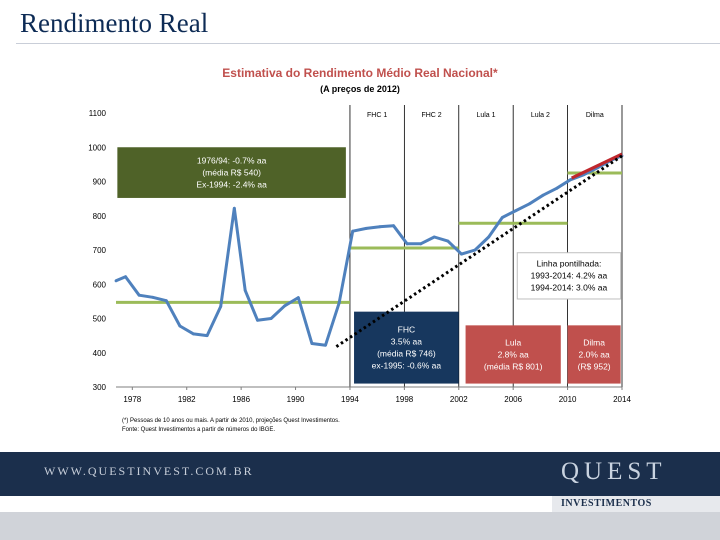 The image size is (720, 540). Describe the element at coordinates (513, 366) in the screenshot. I see `annotation-text: (média R$ 801)` at that location.